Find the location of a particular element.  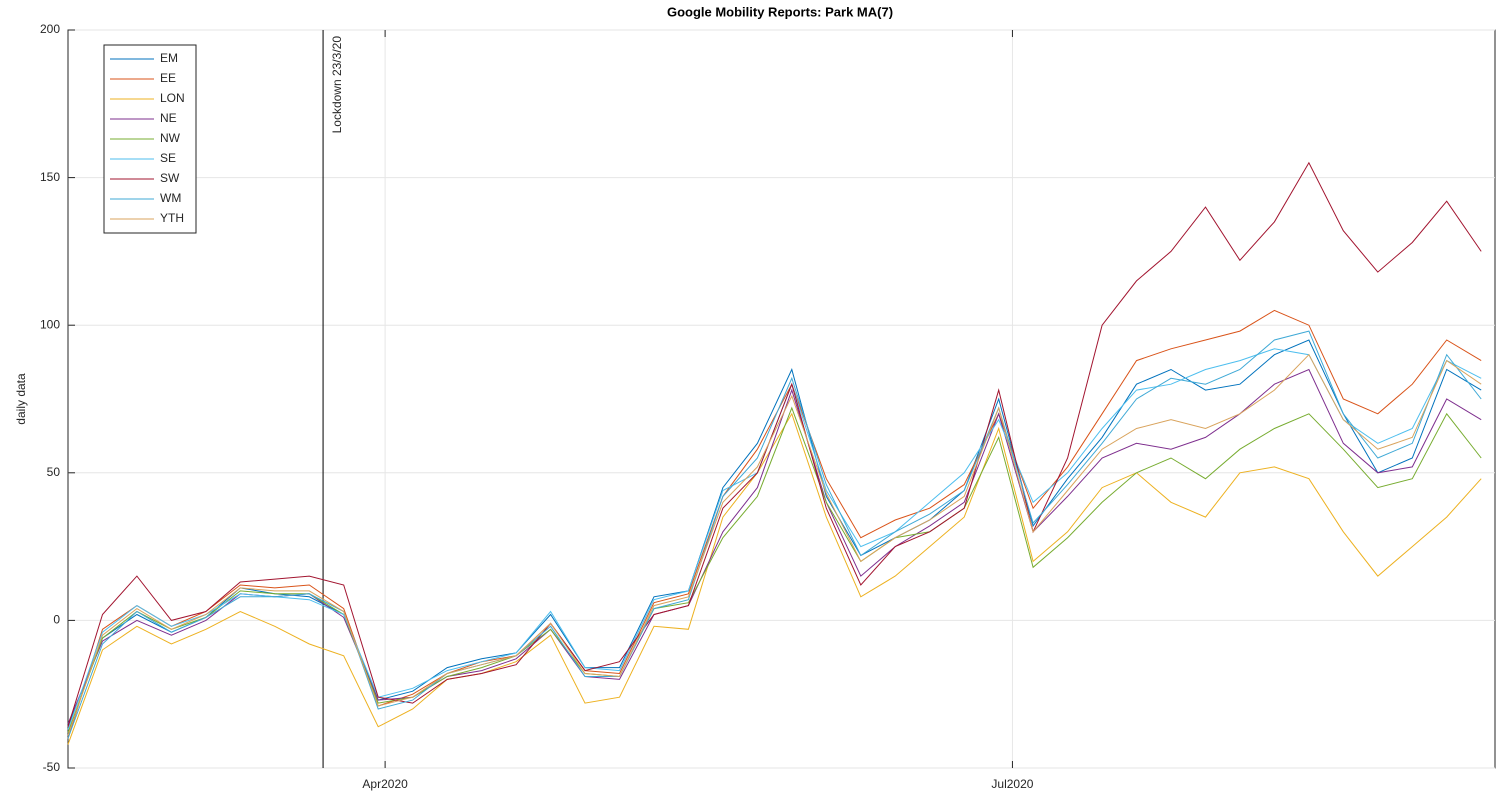

y-tick-label: 50 is located at coordinates (54, 472).